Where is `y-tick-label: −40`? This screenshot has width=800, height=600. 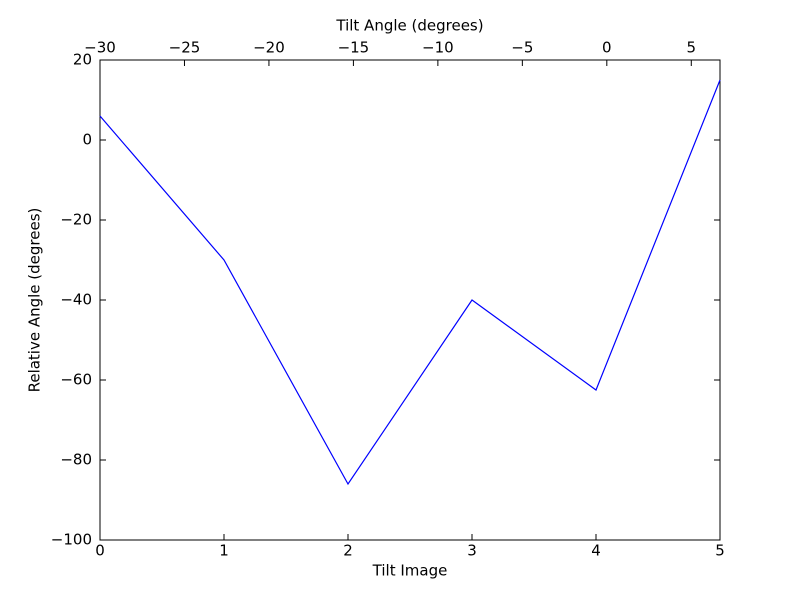
y-tick-label: −40 is located at coordinates (76, 300).